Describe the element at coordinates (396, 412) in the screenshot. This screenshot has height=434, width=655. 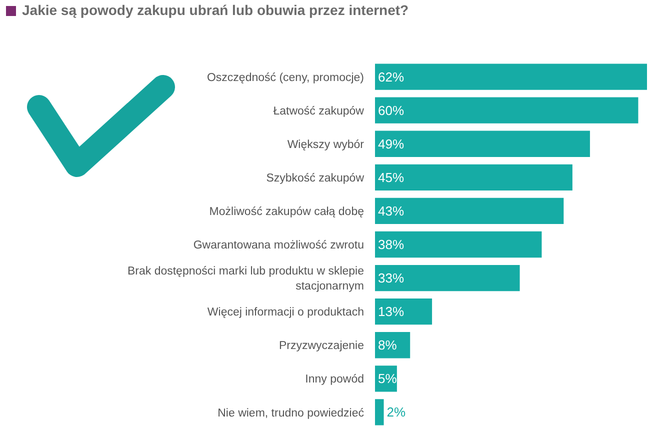
I see `data-label: 2%` at that location.